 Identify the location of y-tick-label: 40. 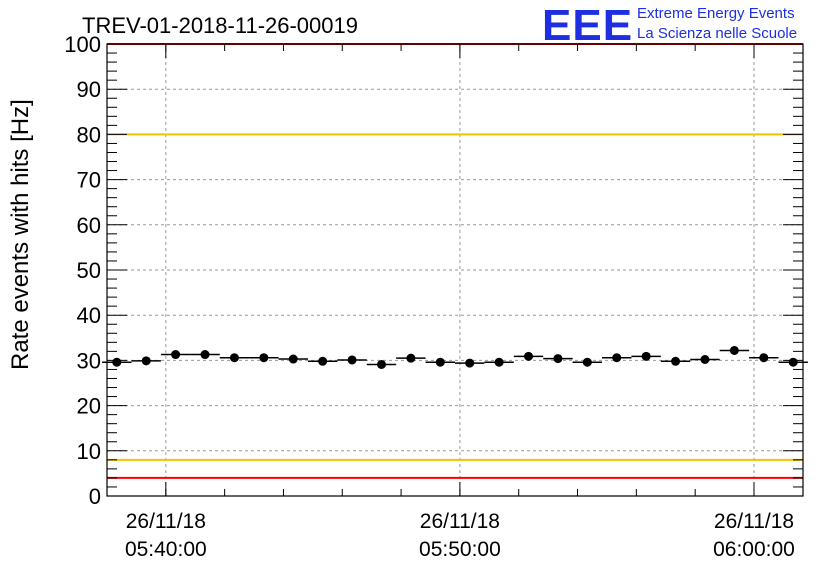
(89, 315).